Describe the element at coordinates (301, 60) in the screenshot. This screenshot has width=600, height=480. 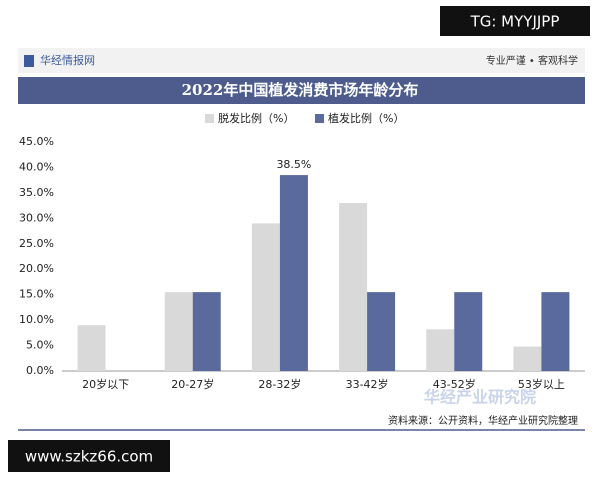
I see `header-strip` at that location.